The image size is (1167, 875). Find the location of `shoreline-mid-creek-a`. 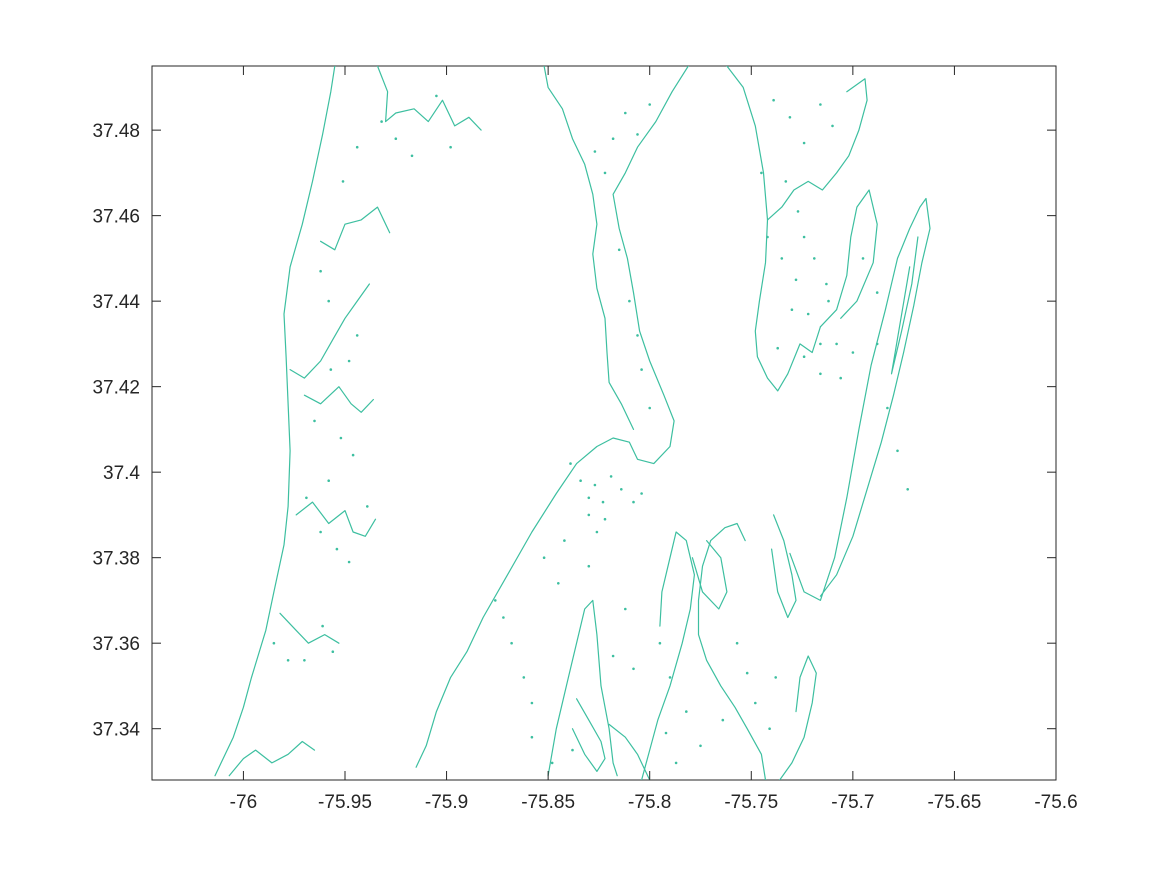

shoreline-mid-creek-a is located at coordinates (329, 331).